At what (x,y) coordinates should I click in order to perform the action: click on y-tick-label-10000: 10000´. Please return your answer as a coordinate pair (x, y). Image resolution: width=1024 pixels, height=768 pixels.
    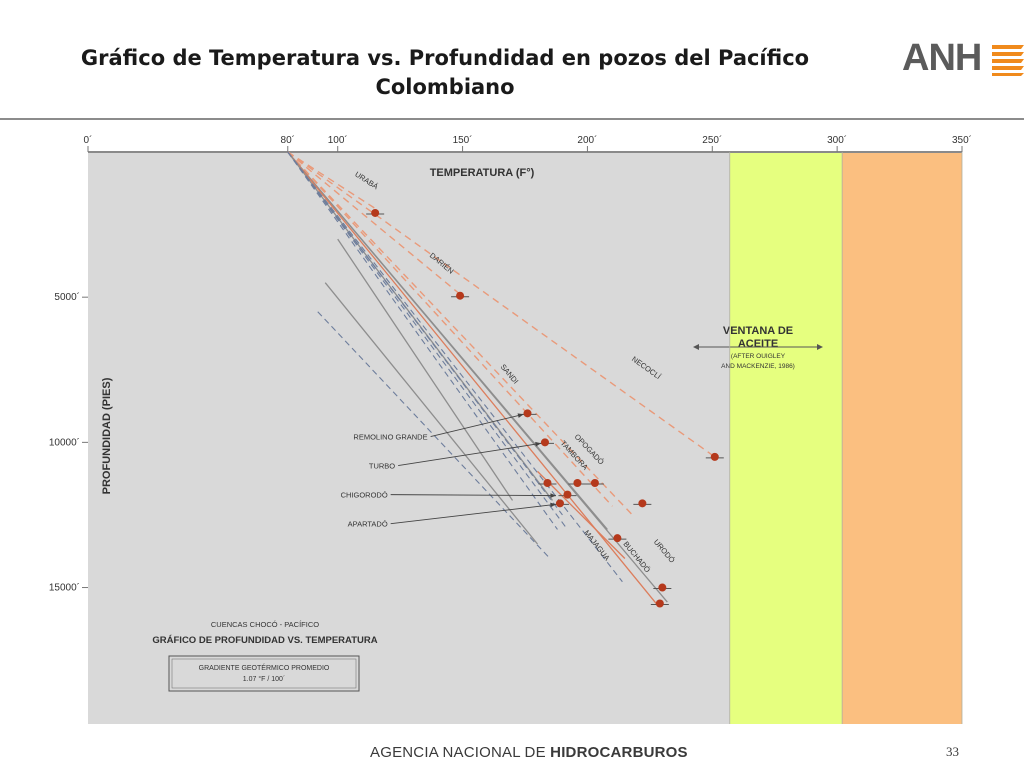
    Looking at the image, I should click on (64, 442).